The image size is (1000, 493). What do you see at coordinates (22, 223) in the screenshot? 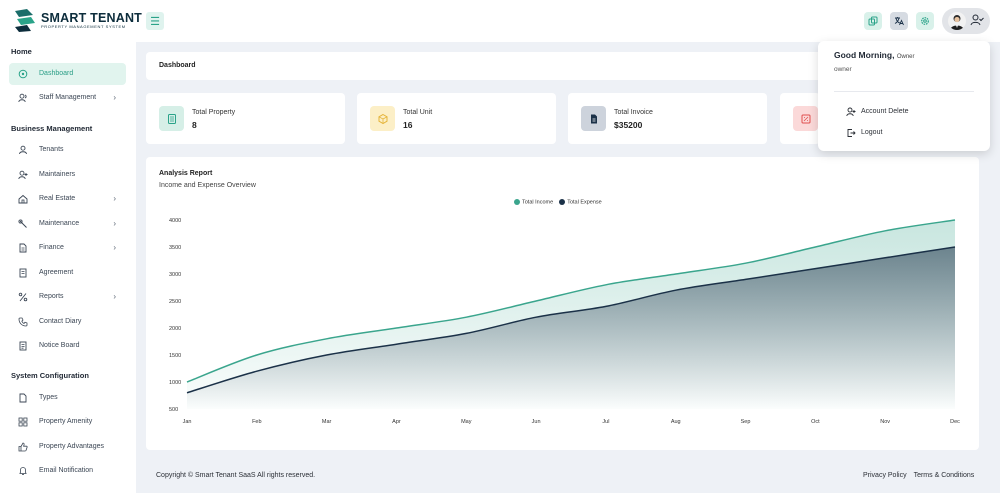
I see `wrench-icon` at bounding box center [22, 223].